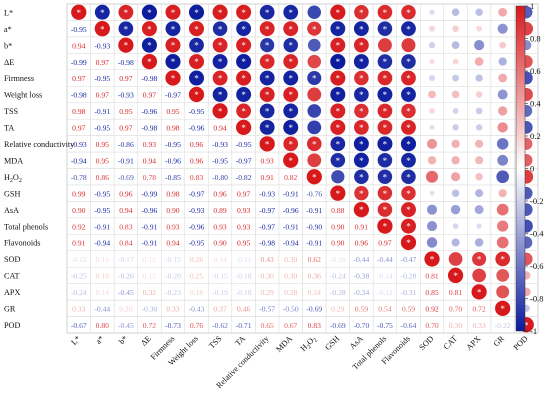  Describe the element at coordinates (532, 6) in the screenshot. I see `colorbar-tick-label: 1` at that location.